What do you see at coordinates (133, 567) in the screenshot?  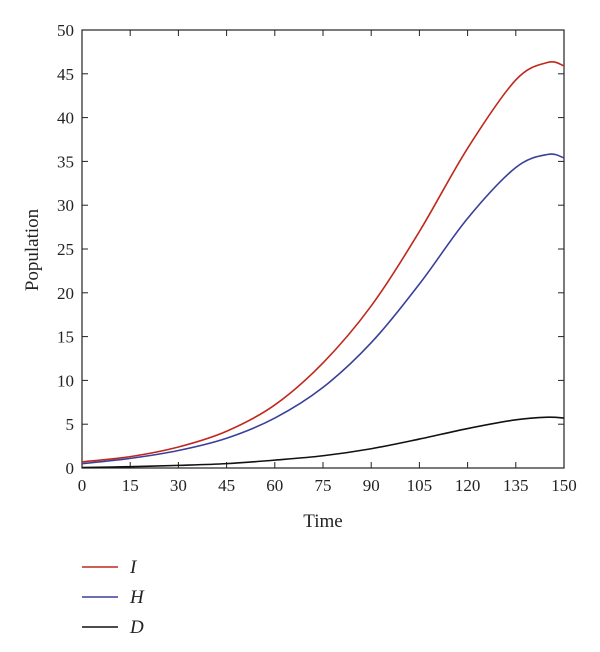 I see `legend-label-I: I` at bounding box center [133, 567].